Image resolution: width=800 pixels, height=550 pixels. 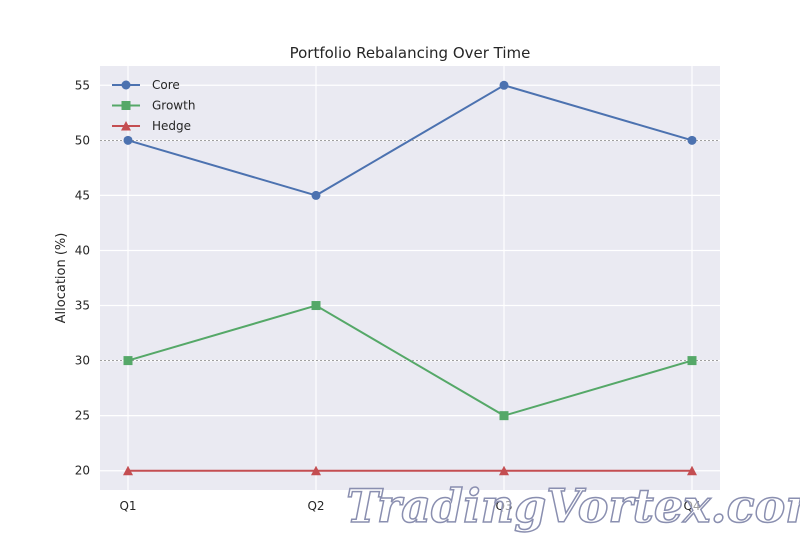 What do you see at coordinates (126, 85) in the screenshot?
I see `legend-marker-core` at bounding box center [126, 85].